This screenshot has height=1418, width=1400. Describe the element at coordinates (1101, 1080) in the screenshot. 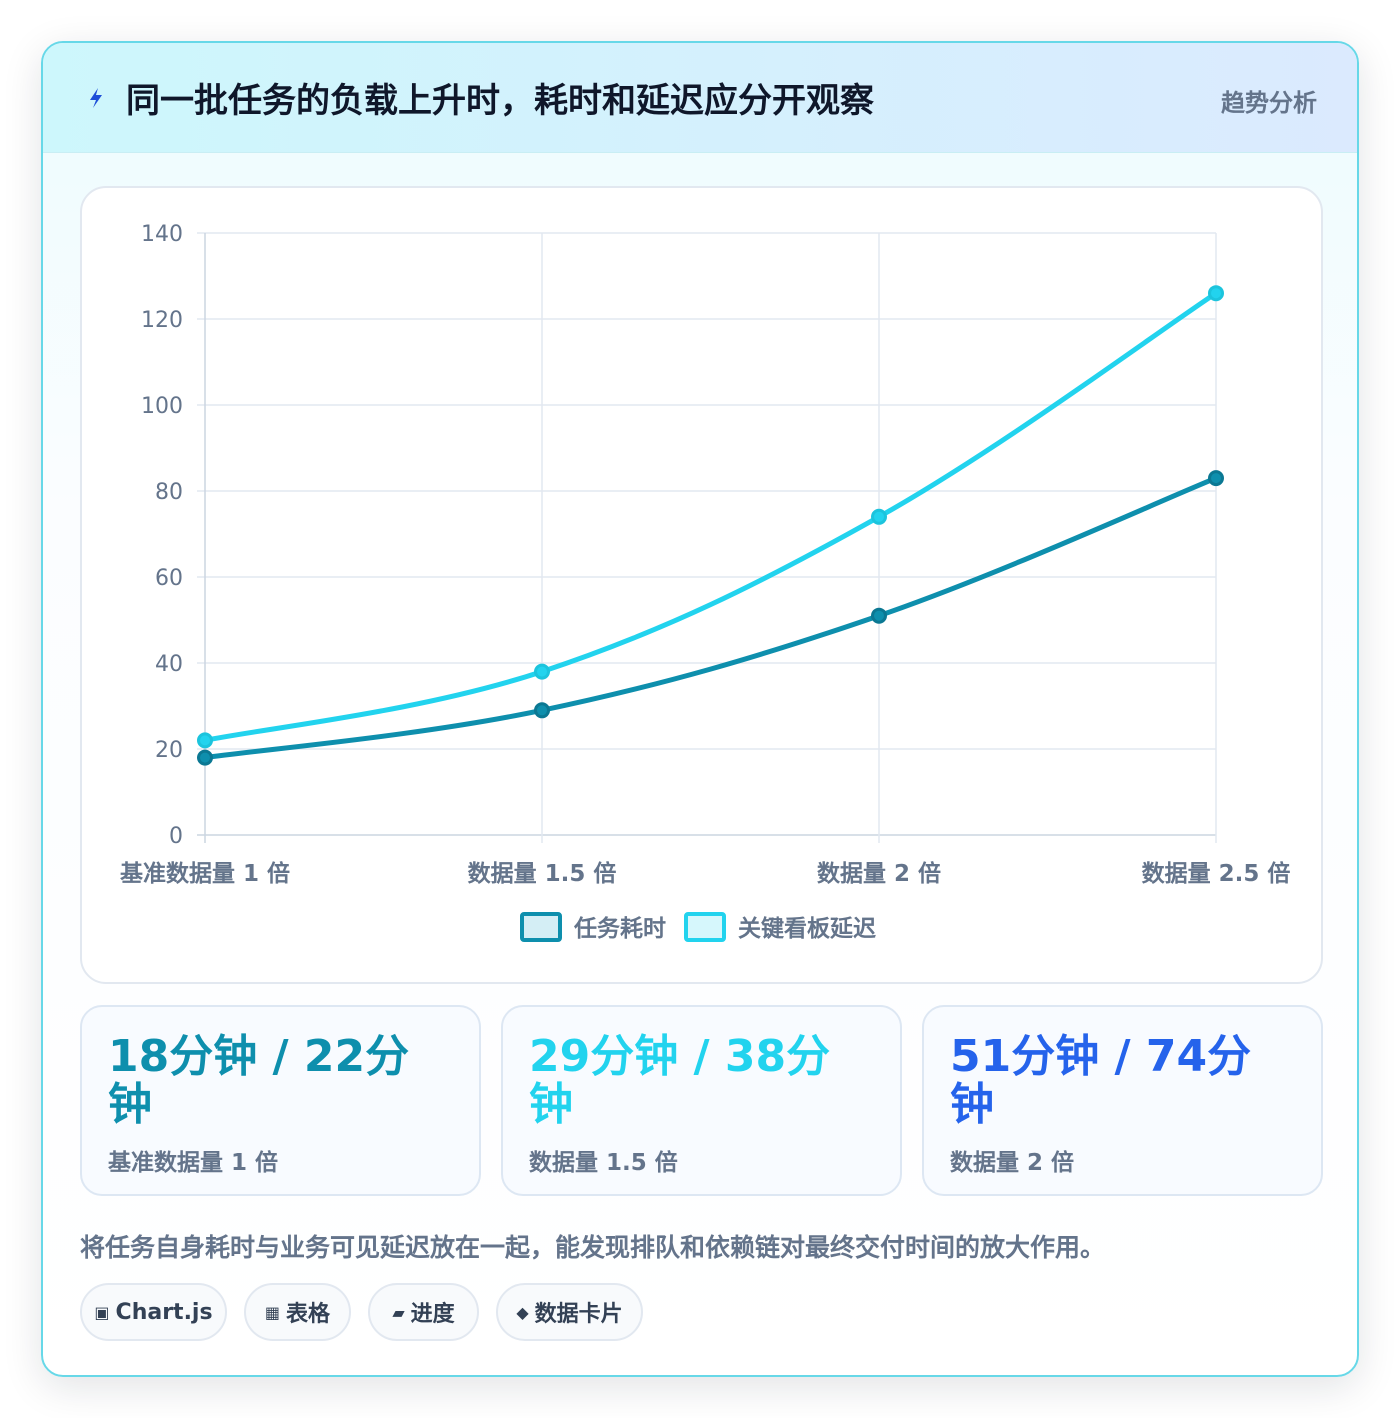

I see `stat-value: 51分钟 / 74分钟` at that location.